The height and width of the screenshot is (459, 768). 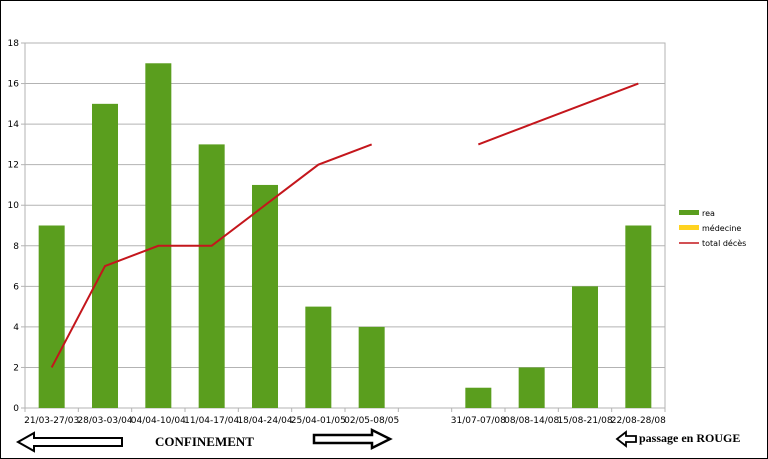 I want to click on x-tick-label: 28/03-03/04, so click(x=104, y=421).